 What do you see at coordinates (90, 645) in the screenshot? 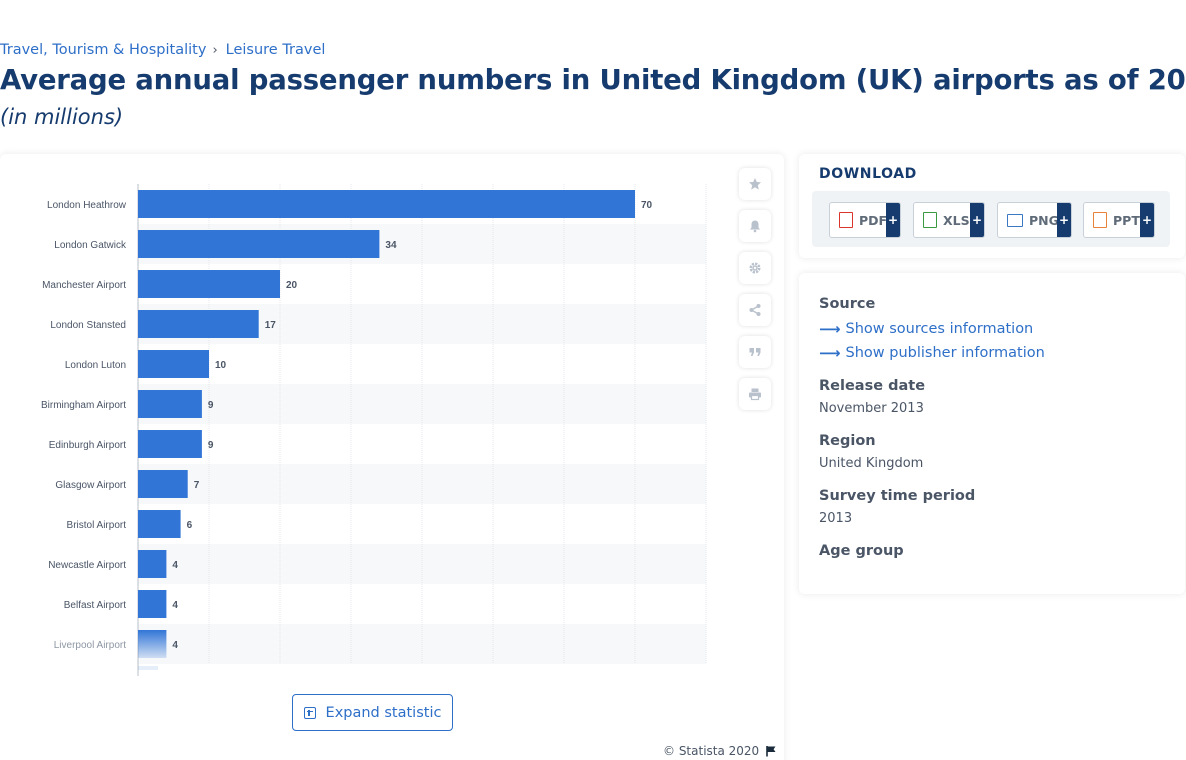
I see `category-label: Liverpool Airport` at bounding box center [90, 645].